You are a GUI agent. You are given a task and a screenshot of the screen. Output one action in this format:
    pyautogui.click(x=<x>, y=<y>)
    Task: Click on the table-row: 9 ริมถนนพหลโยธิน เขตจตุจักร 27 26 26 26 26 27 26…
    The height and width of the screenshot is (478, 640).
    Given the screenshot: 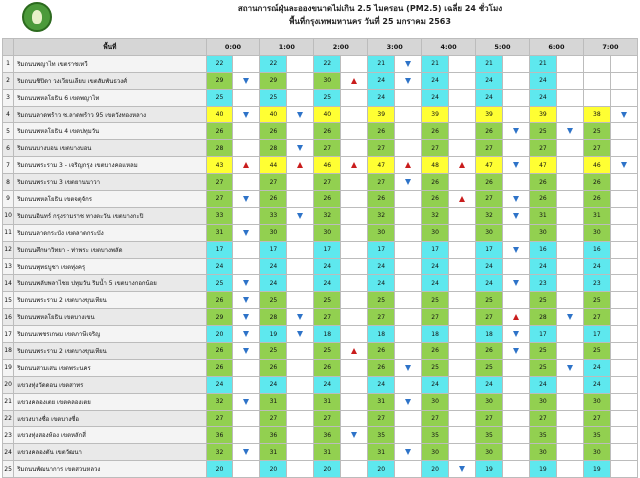 What is the action you would take?
    pyautogui.click(x=320, y=199)
    